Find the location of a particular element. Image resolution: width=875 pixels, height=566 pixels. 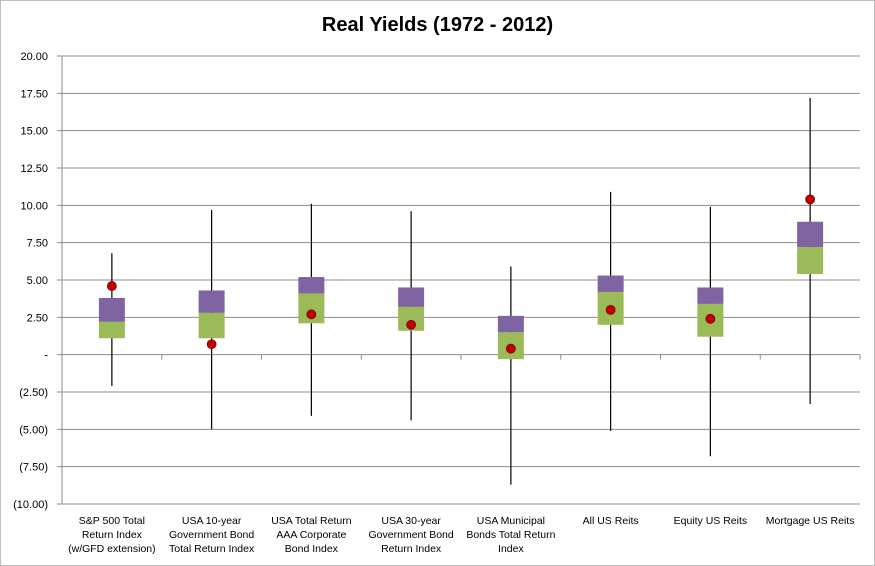

x-category-label-line: Mortgage US Reits is located at coordinates (810, 521).